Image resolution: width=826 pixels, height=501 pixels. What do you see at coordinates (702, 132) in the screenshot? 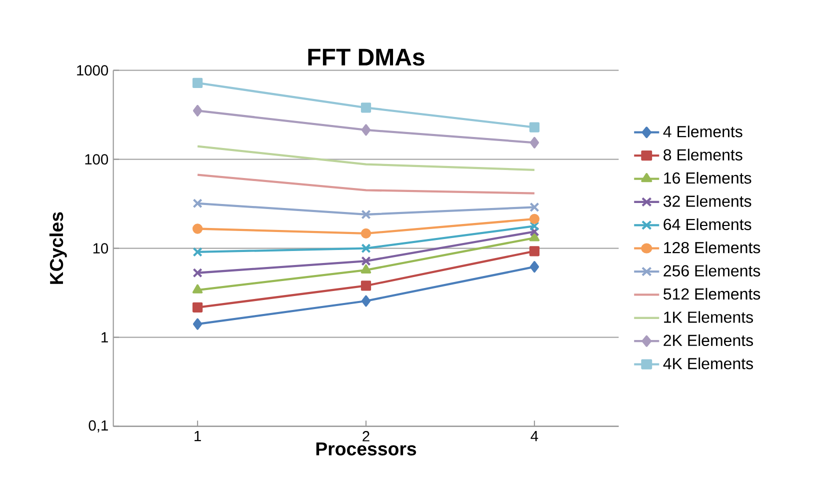
I see `legend-label: 4 Elements` at bounding box center [702, 132].